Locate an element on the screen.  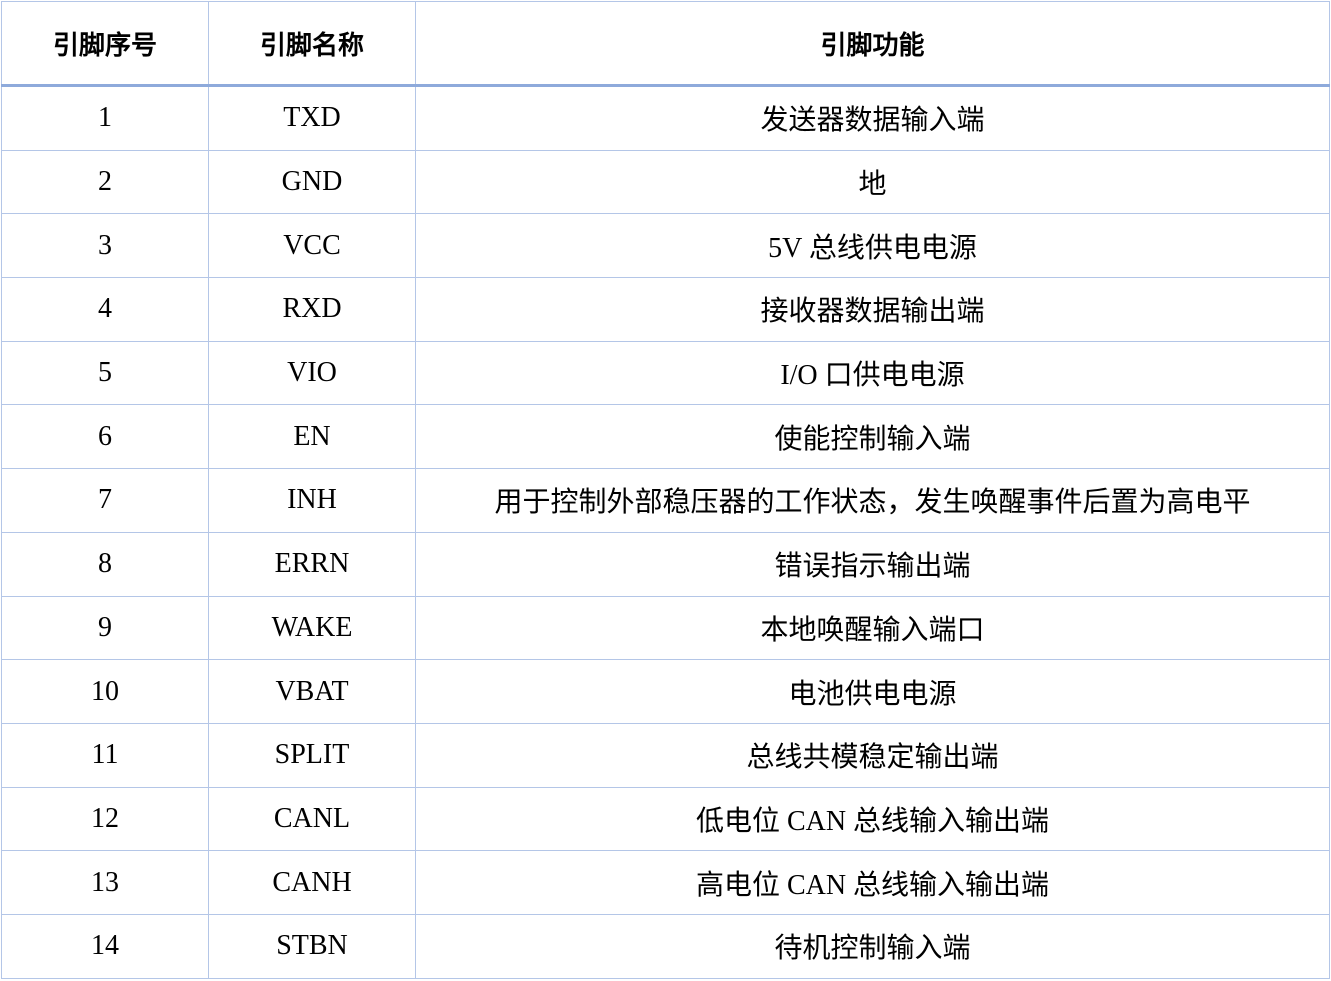
table-row: 9 WAKE 本地唤醒输入端口 is located at coordinates (665, 628).